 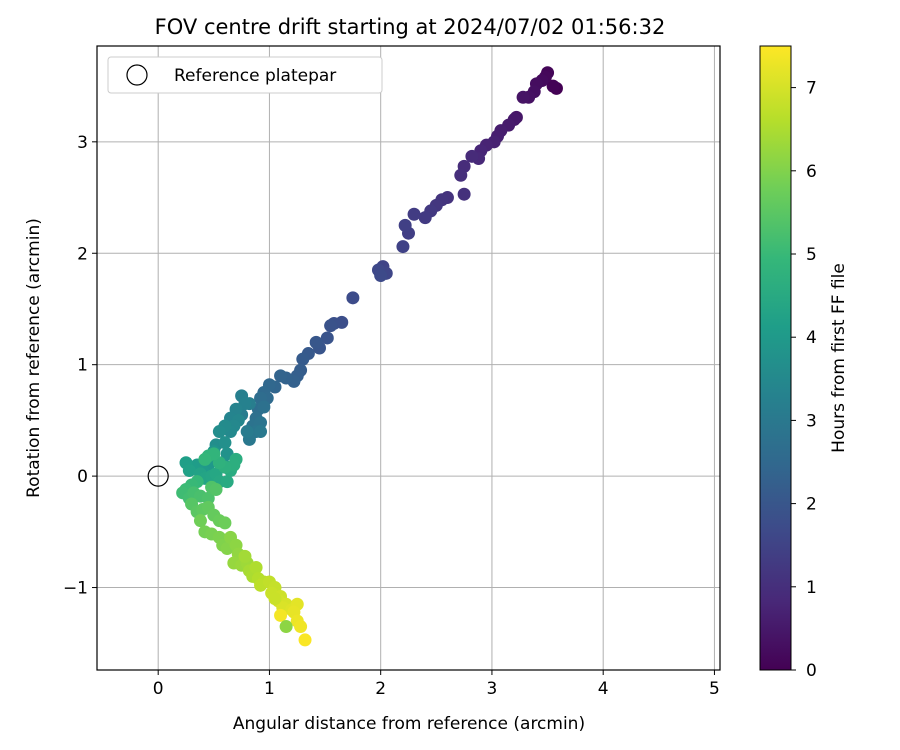 I want to click on x-tick-label: 5, so click(x=714, y=689).